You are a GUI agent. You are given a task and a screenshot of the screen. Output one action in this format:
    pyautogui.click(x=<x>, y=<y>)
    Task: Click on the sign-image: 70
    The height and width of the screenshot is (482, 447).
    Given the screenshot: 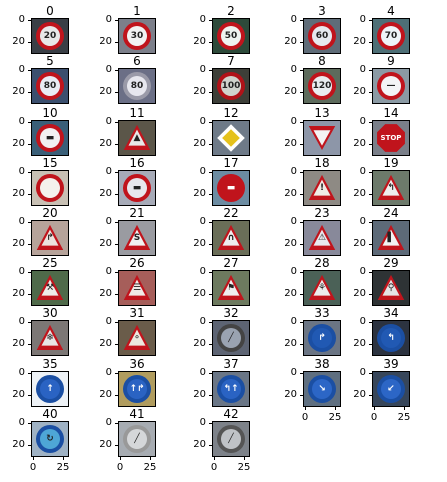 What is the action you would take?
    pyautogui.click(x=391, y=36)
    